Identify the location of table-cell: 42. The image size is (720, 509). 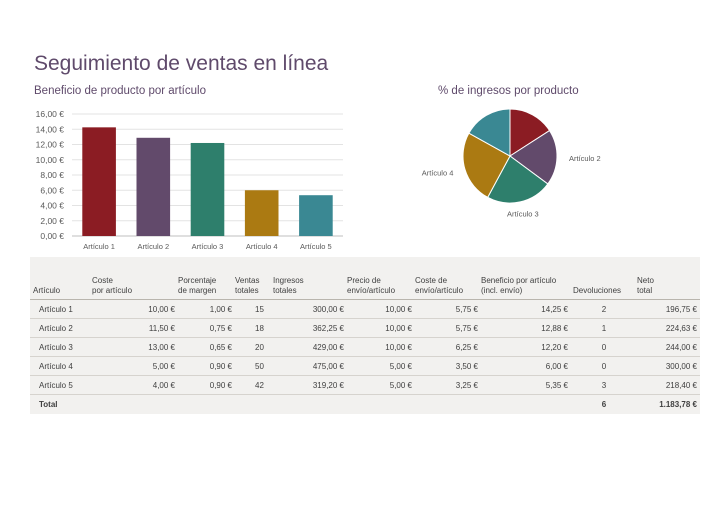
(254, 385).